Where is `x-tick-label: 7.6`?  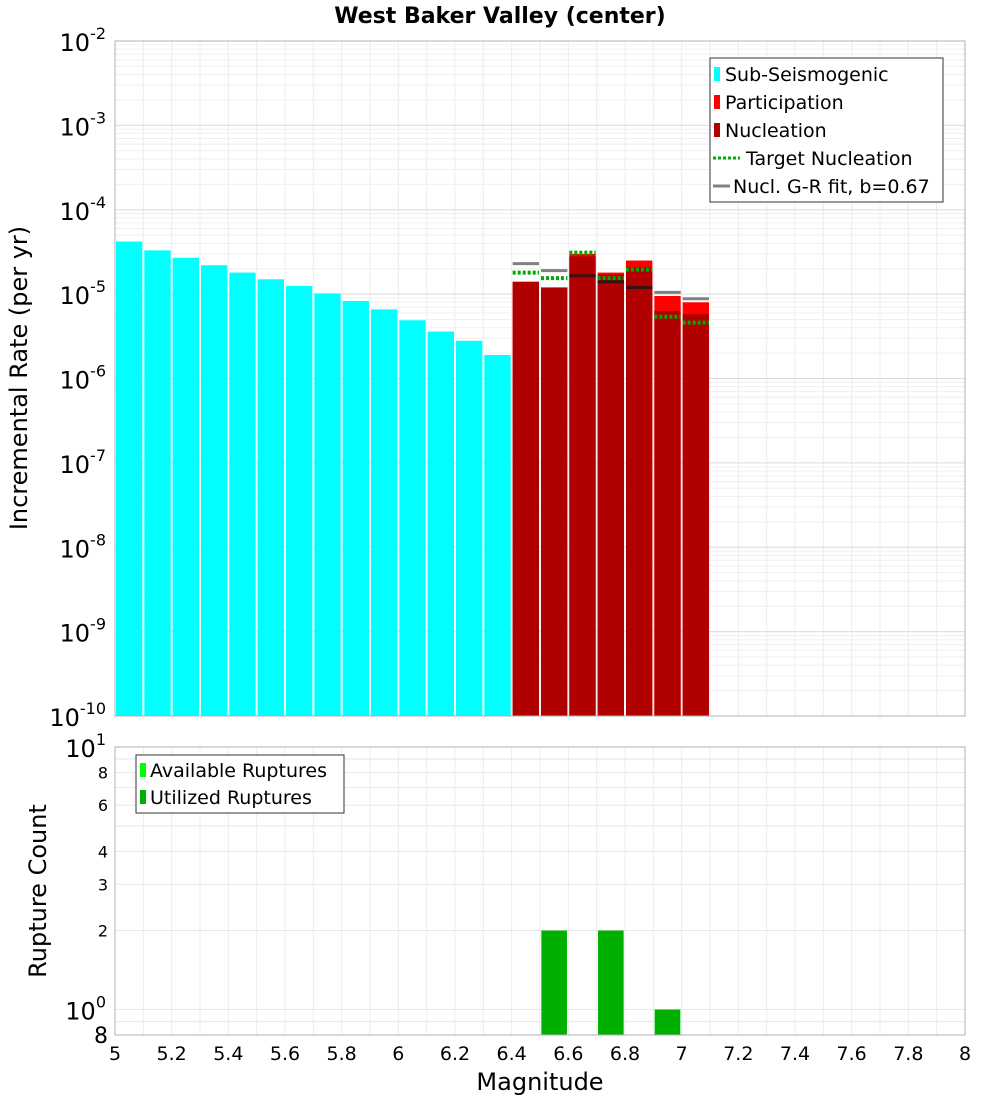 x-tick-label: 7.6 is located at coordinates (852, 1054).